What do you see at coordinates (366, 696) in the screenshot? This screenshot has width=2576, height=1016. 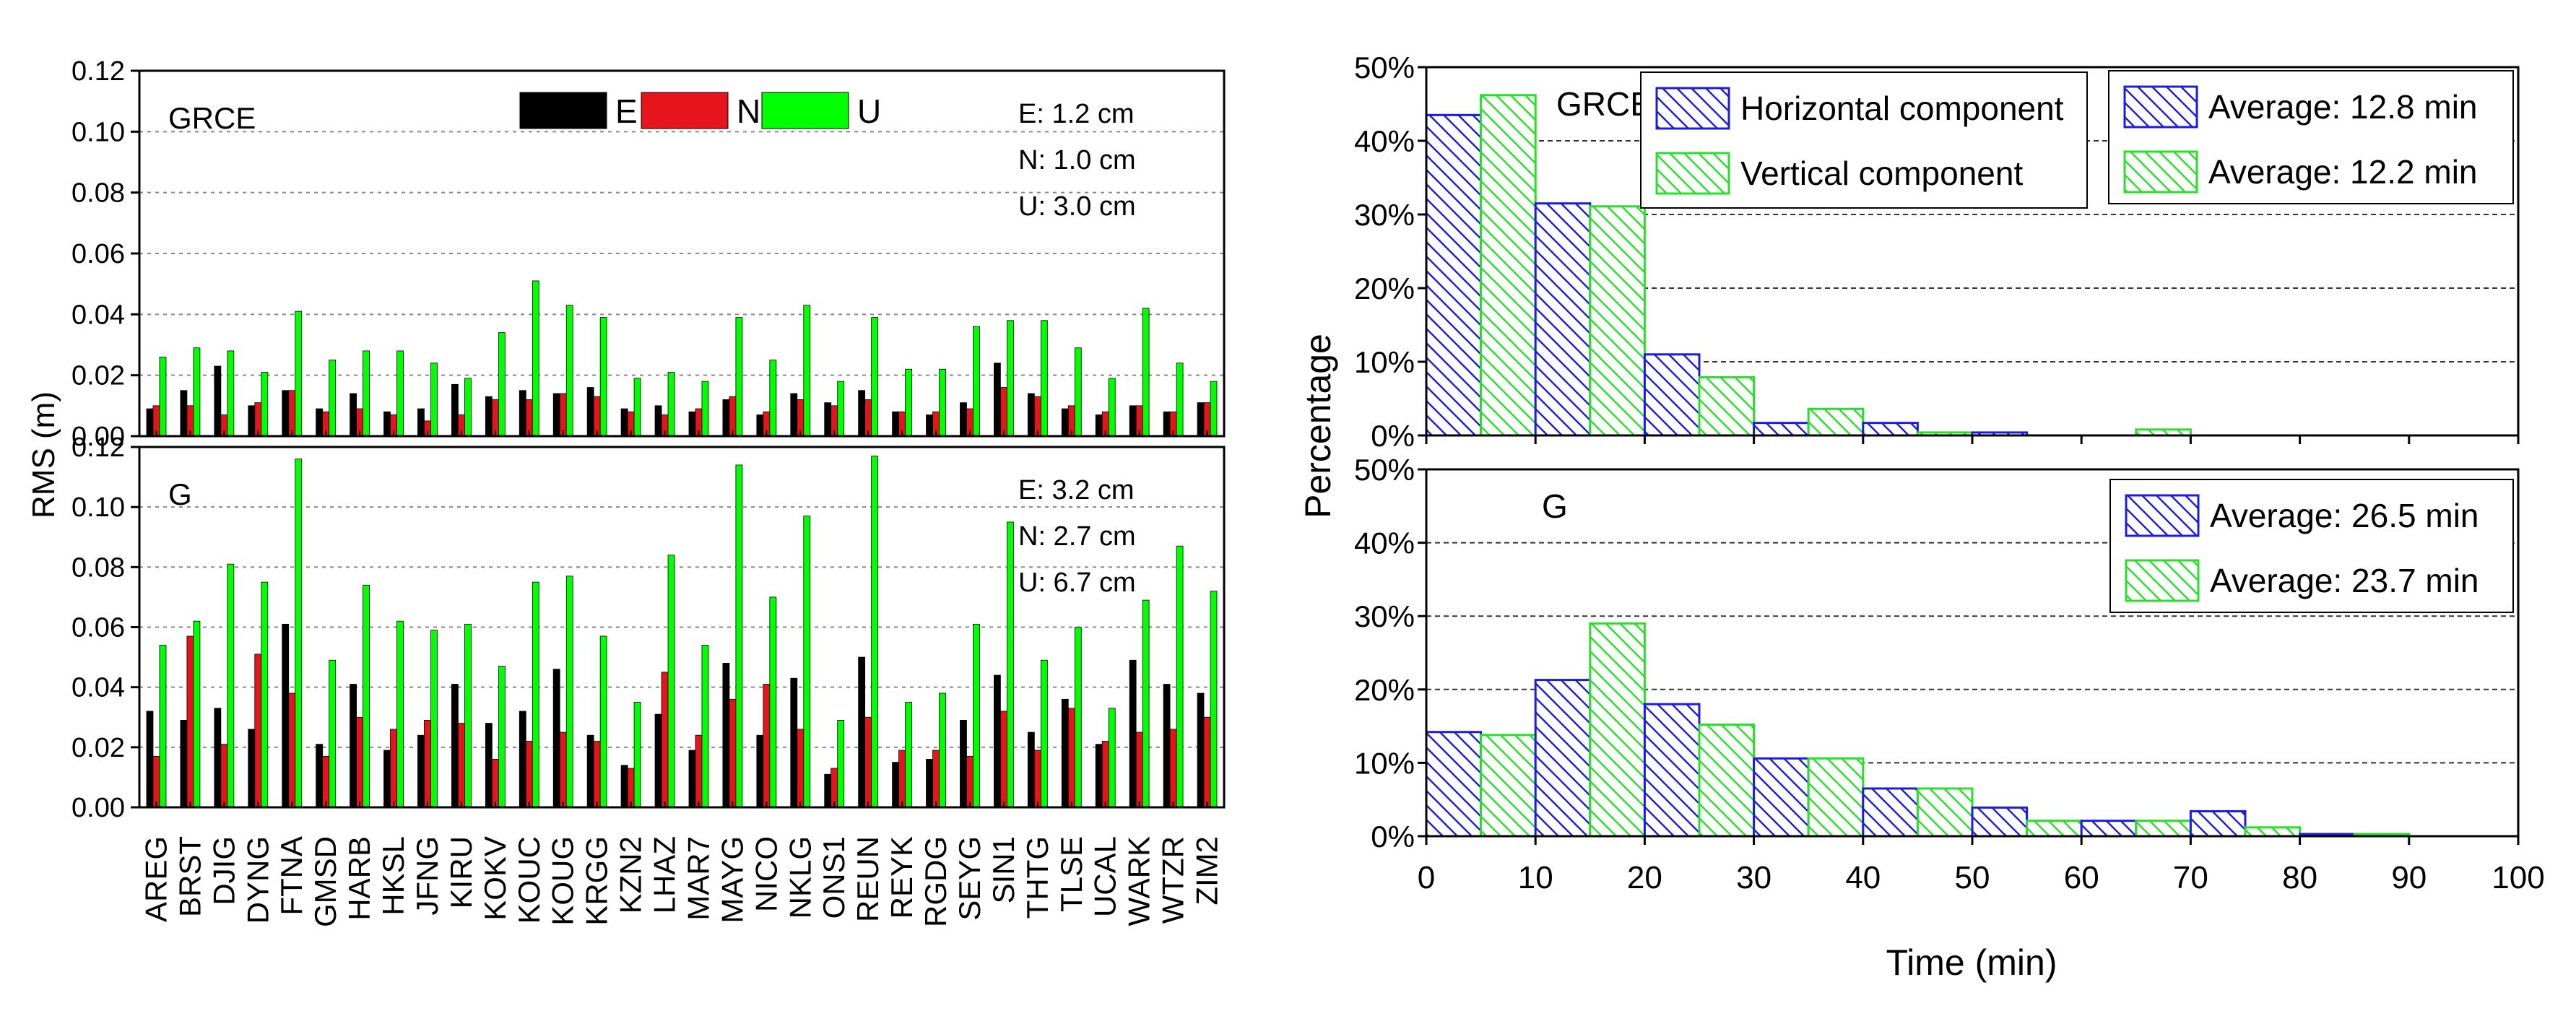 I see `bar-U-HARB` at bounding box center [366, 696].